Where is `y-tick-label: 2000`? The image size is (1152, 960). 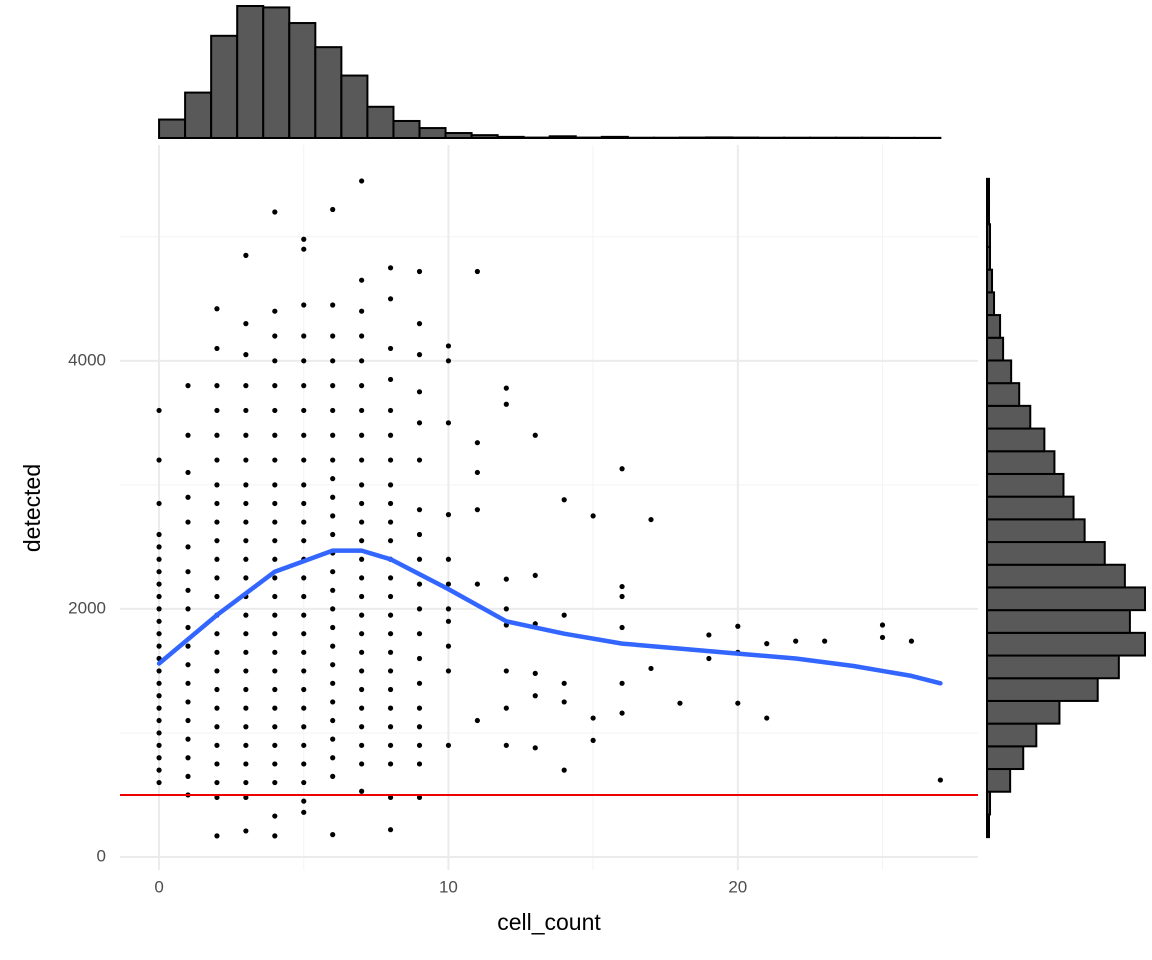
y-tick-label: 2000 is located at coordinates (87, 607).